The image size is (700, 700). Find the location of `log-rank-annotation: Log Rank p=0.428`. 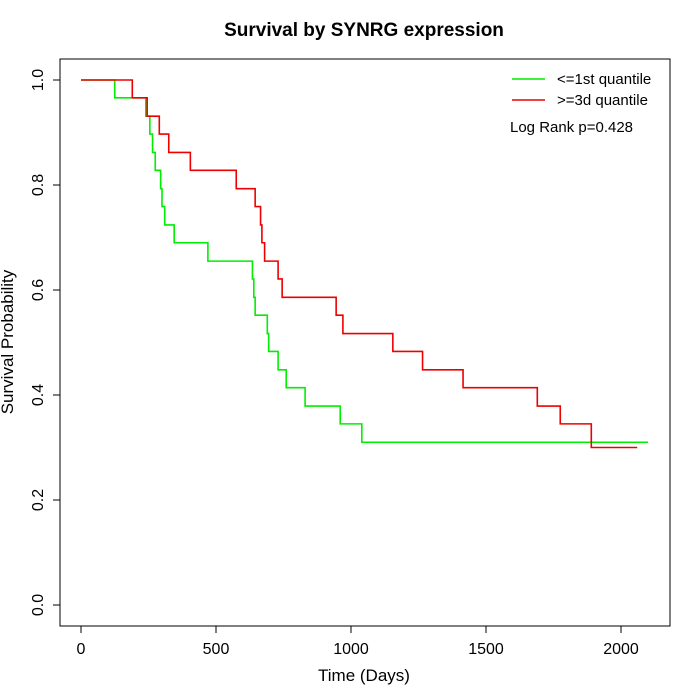

log-rank-annotation: Log Rank p=0.428 is located at coordinates (571, 127).